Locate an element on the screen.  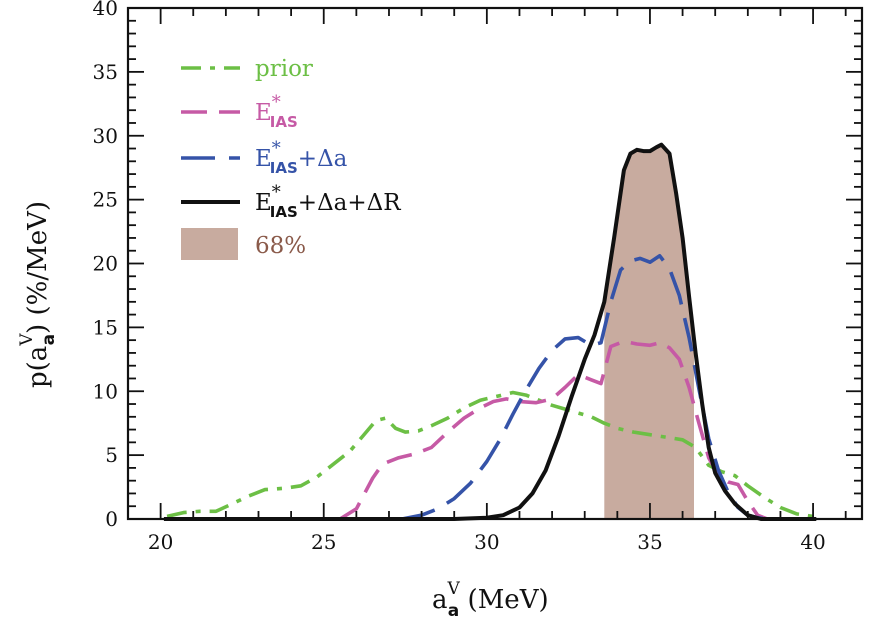
legend-label-2: E* IAS+Δa is located at coordinates (301, 157).